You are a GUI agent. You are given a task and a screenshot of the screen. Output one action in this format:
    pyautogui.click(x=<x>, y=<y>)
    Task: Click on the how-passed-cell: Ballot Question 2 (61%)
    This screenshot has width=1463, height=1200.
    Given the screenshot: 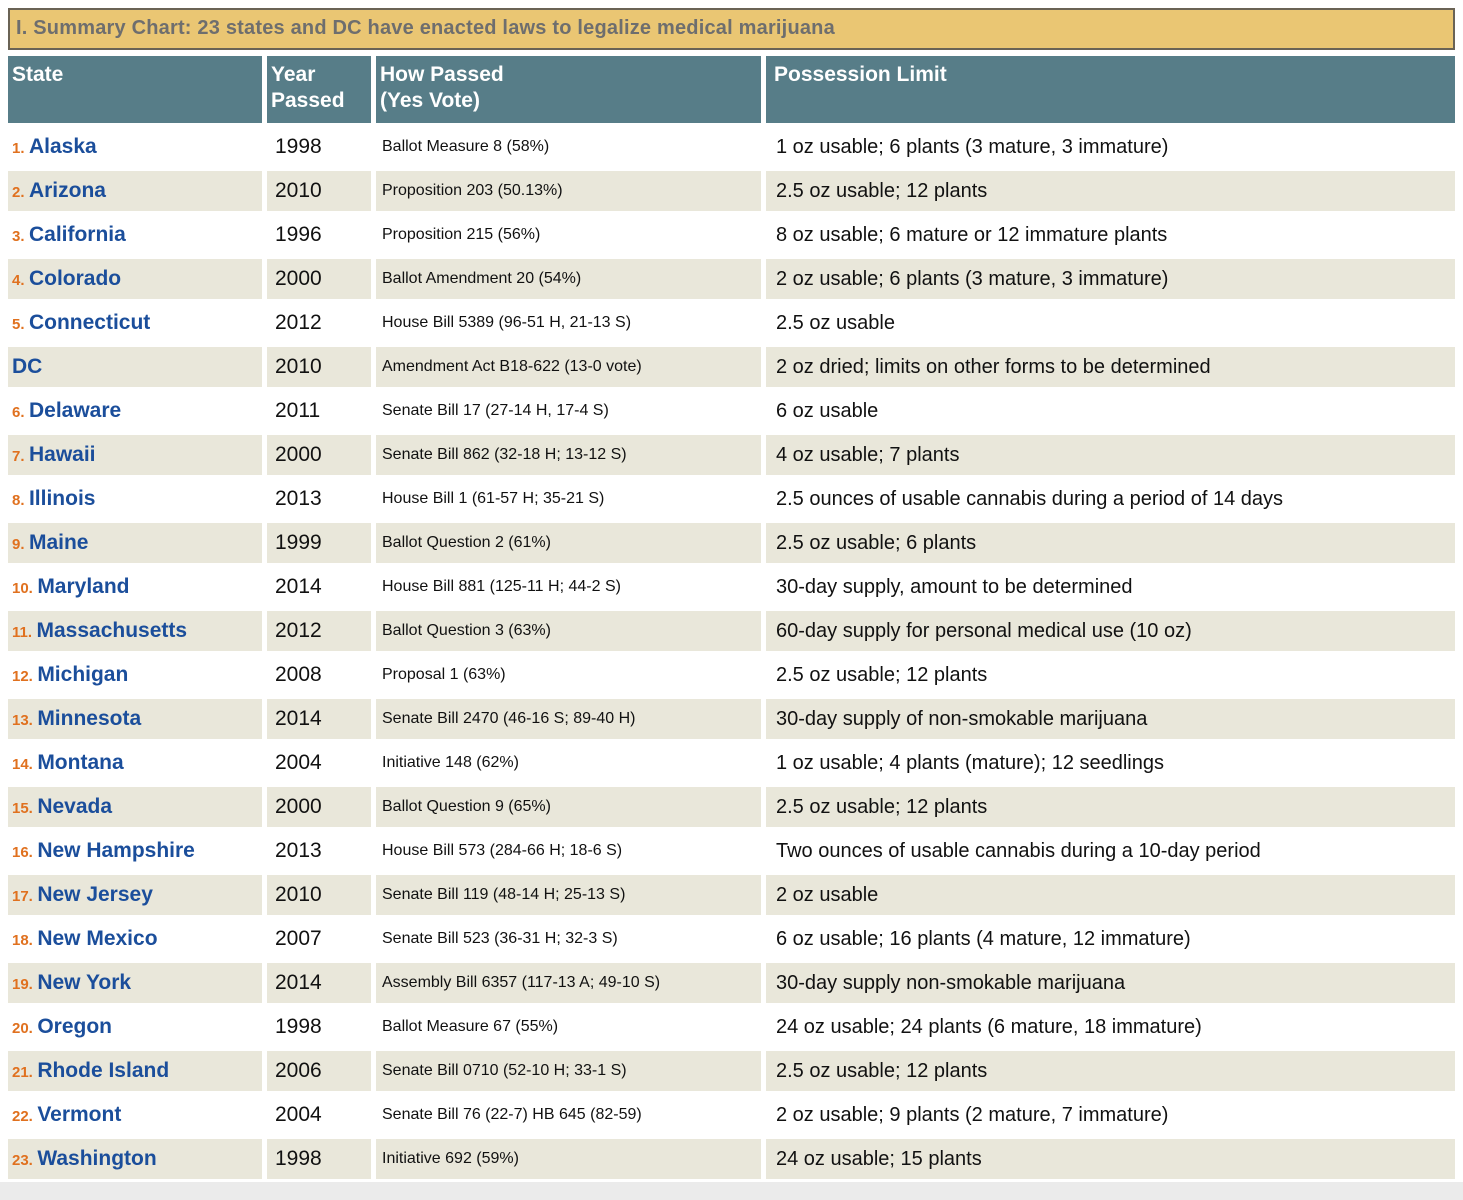 What is the action you would take?
    pyautogui.click(x=568, y=543)
    